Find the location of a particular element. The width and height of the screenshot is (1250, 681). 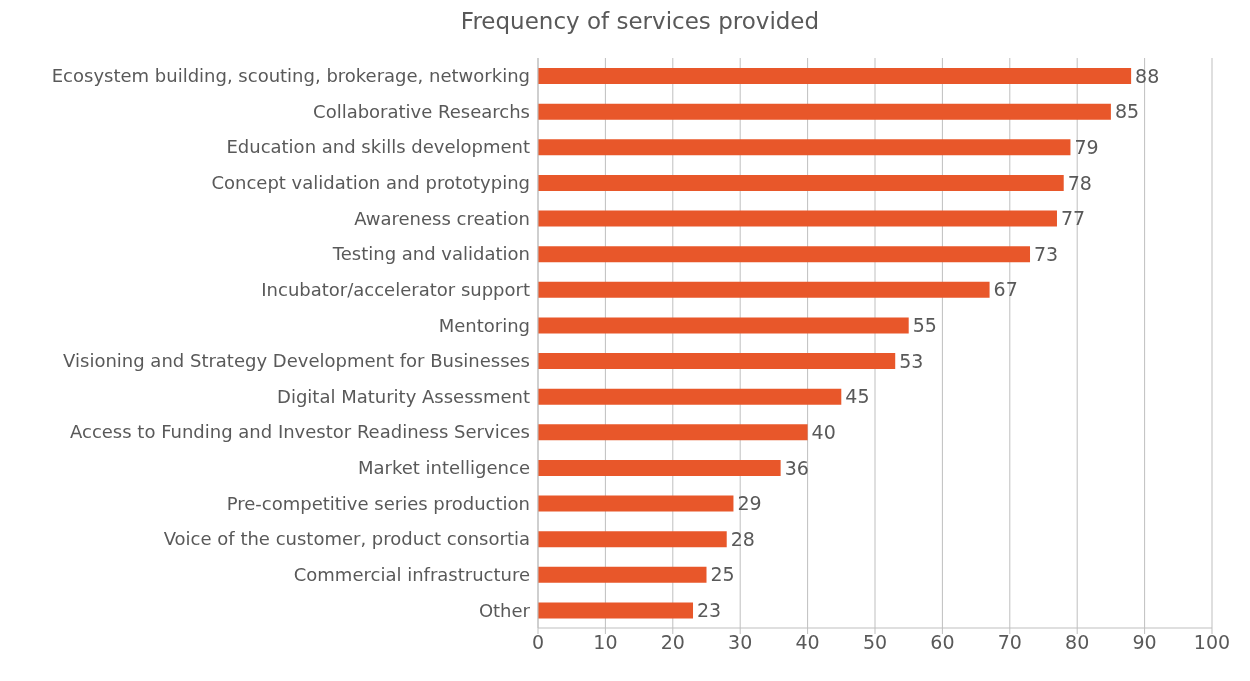

data-label: 55 is located at coordinates (924, 325).